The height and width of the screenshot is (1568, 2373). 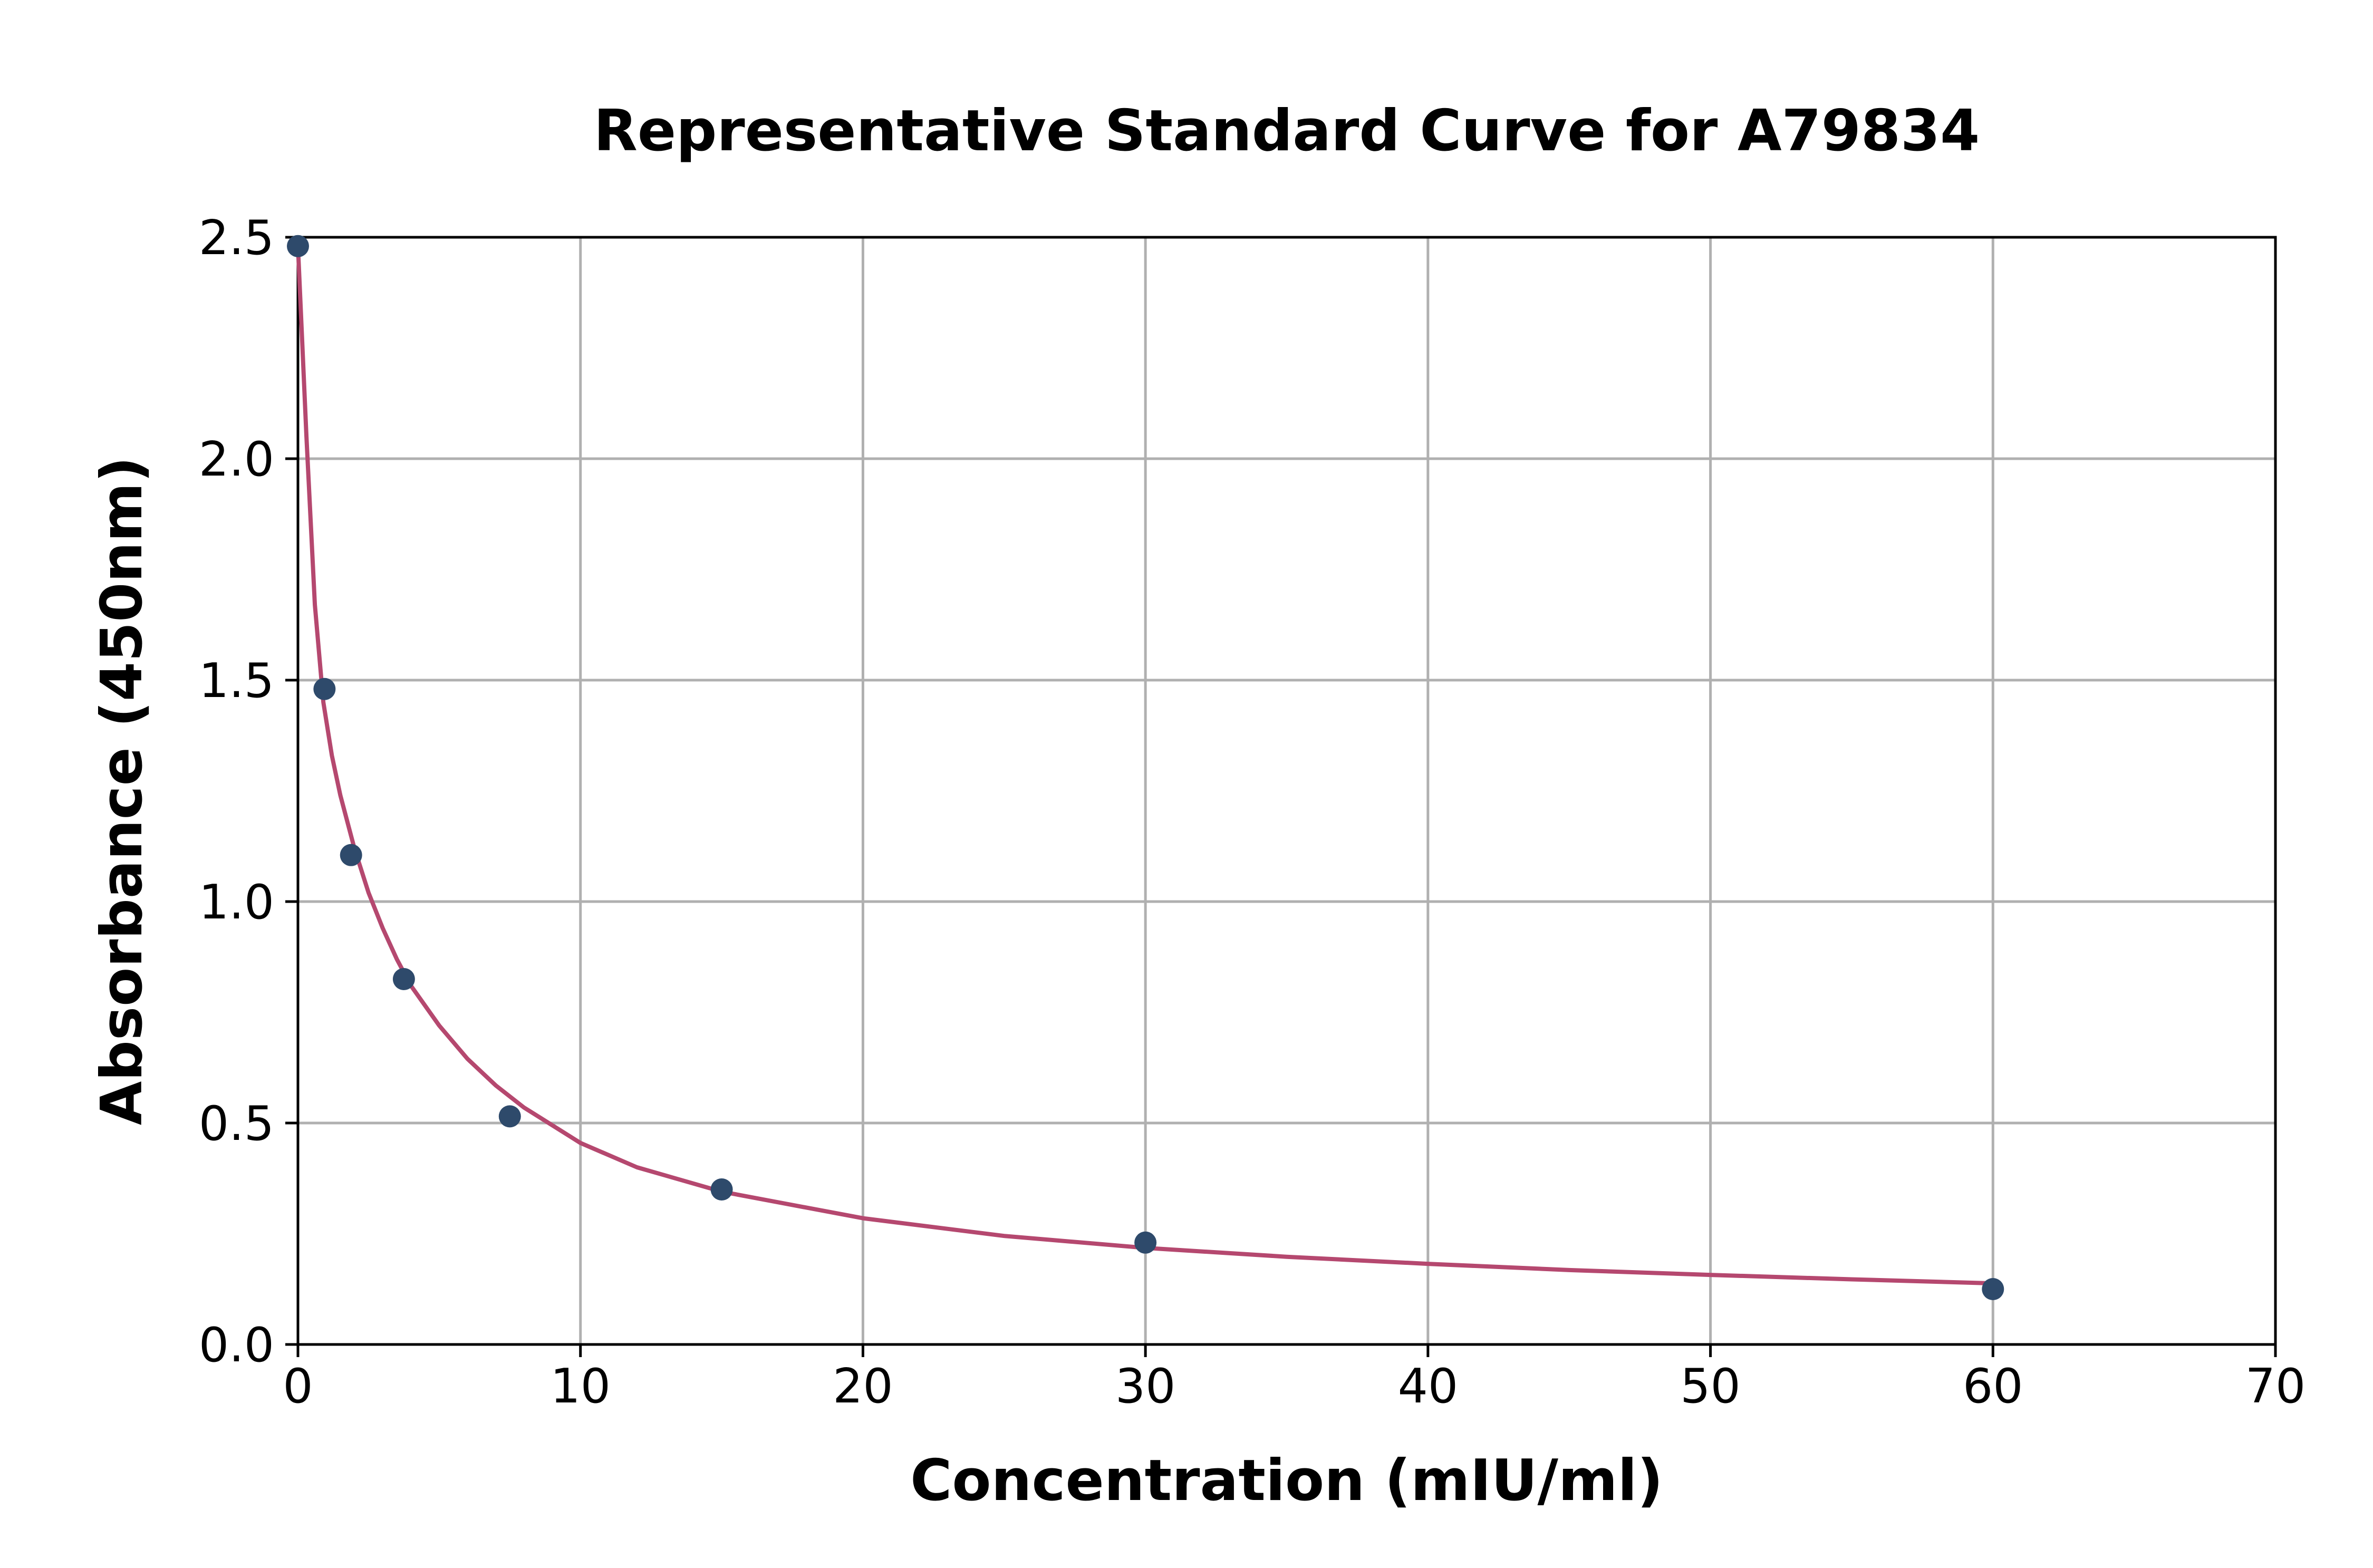 What do you see at coordinates (863, 1386) in the screenshot?
I see `x-tick-label: 20` at bounding box center [863, 1386].